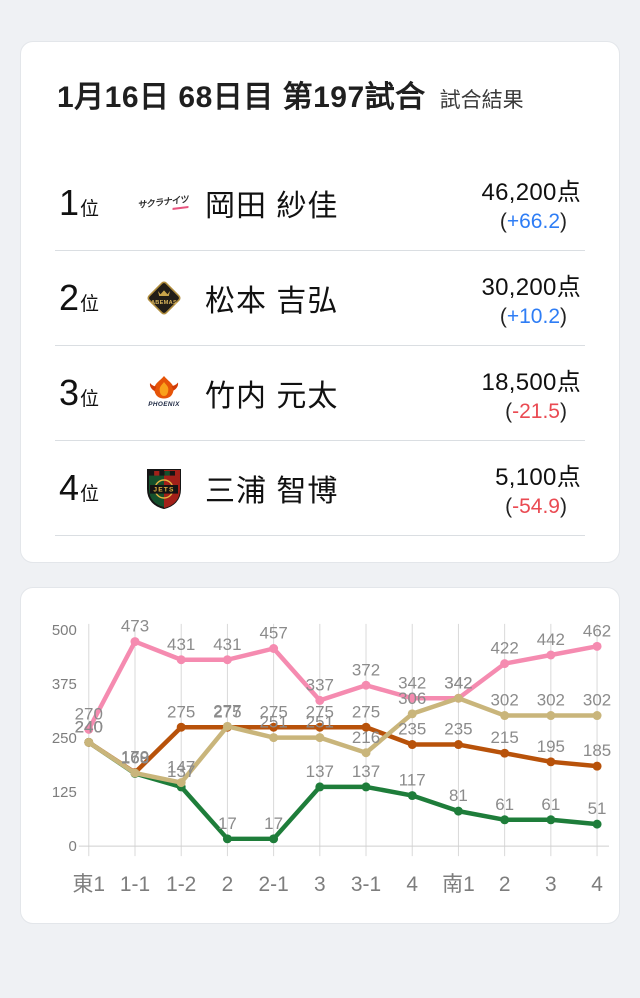 This screenshot has width=640, height=998. What do you see at coordinates (272, 206) in the screenshot?
I see `player-name: 岡田 紗佳` at bounding box center [272, 206].